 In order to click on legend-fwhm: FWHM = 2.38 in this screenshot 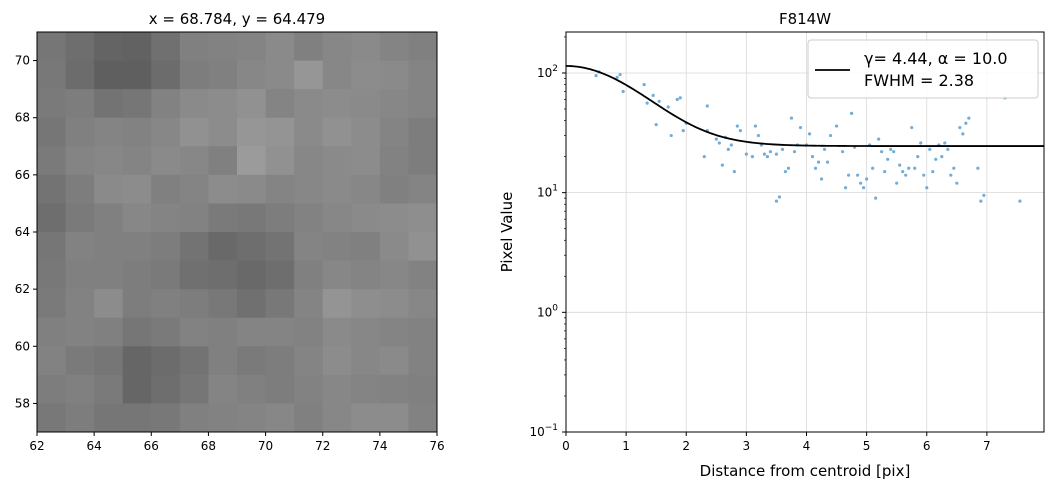, I will do `click(919, 80)`.